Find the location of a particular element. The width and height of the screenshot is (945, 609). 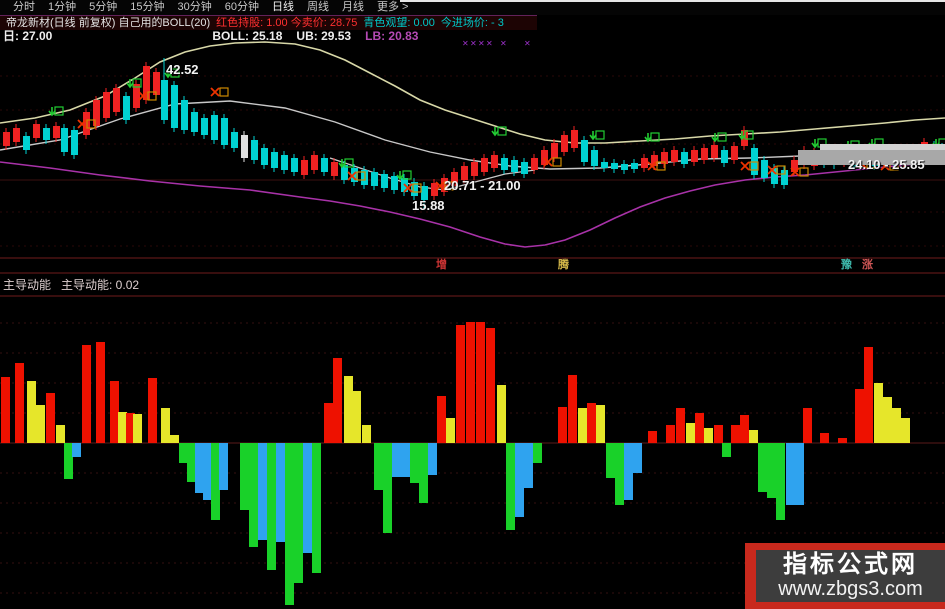

boll-lower-line is located at coordinates (472, 204).